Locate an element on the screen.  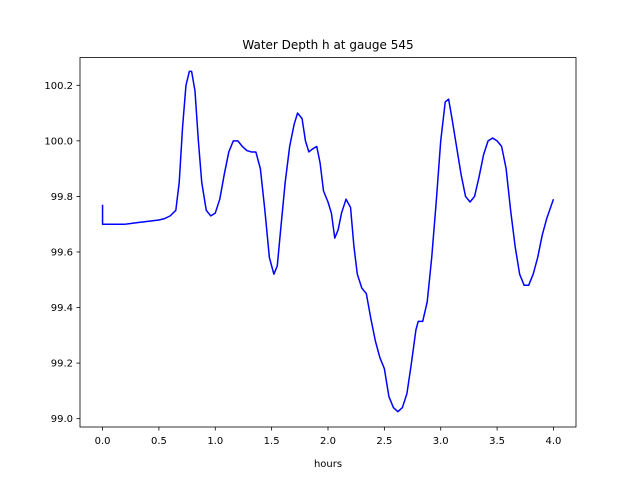
y-tick-label: 99.2 is located at coordinates (62, 364).